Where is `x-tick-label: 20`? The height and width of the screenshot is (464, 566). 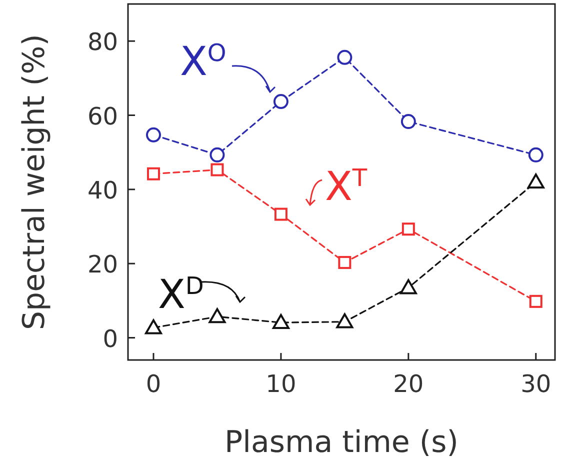 x-tick-label: 20 is located at coordinates (408, 384).